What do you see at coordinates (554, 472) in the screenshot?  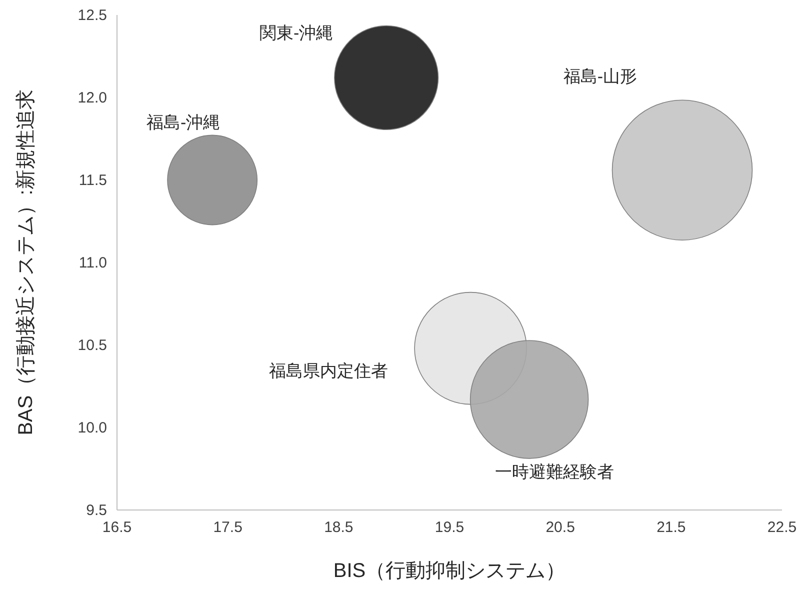 I see `series-label: 一時避難経験者` at bounding box center [554, 472].